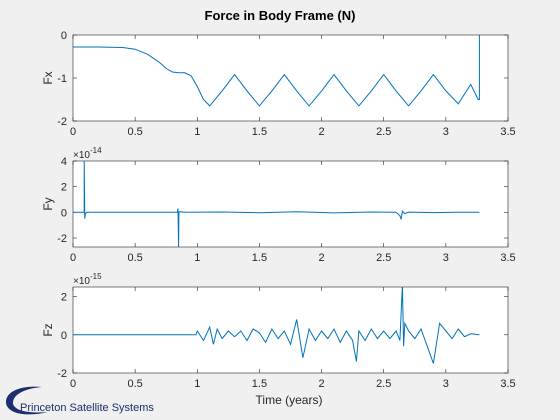  What do you see at coordinates (64, 162) in the screenshot?
I see `y-tick-label: 4` at bounding box center [64, 162].